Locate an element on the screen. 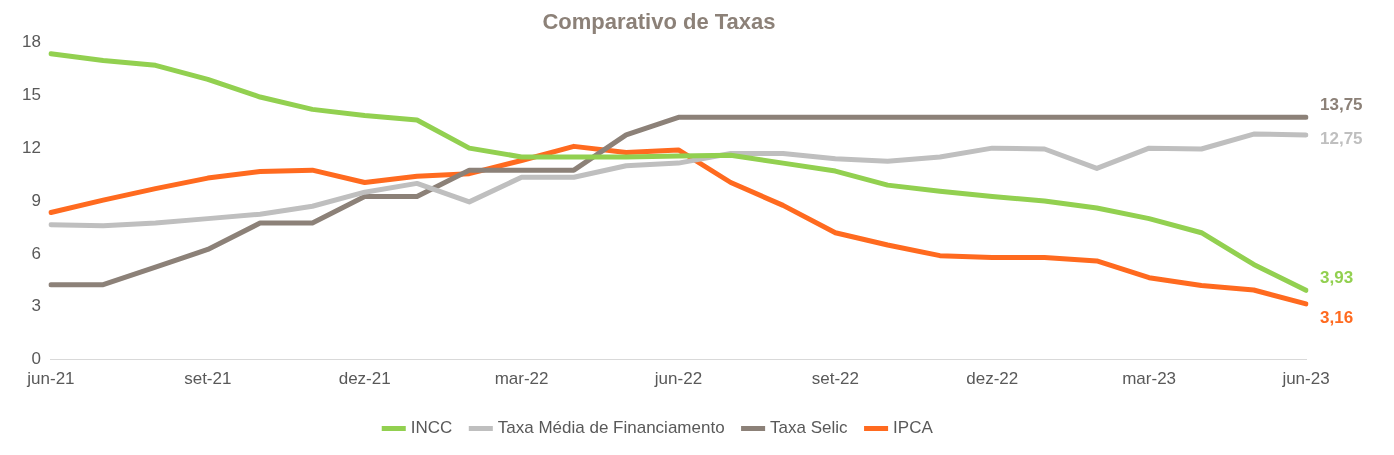 This screenshot has width=1394, height=455. x-tick-label: dez-21 is located at coordinates (364, 379).